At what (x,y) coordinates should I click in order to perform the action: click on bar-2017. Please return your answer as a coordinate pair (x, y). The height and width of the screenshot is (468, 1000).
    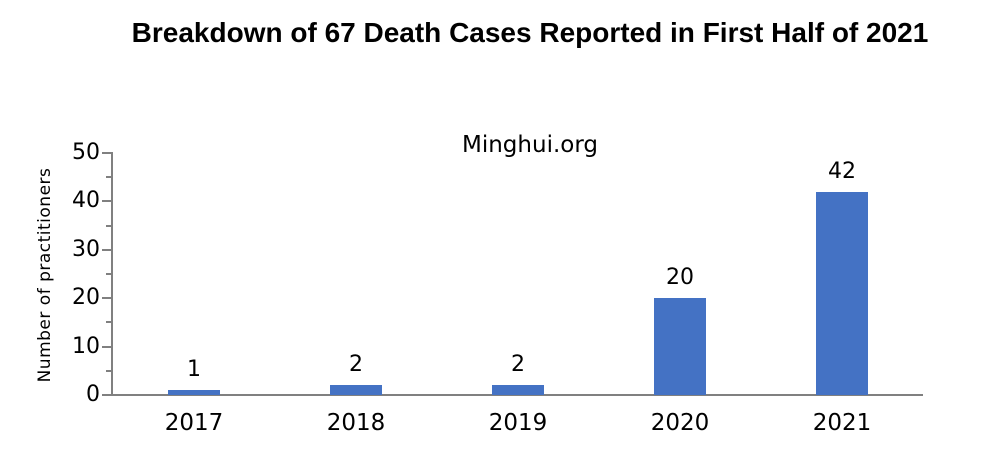
    Looking at the image, I should click on (194, 392).